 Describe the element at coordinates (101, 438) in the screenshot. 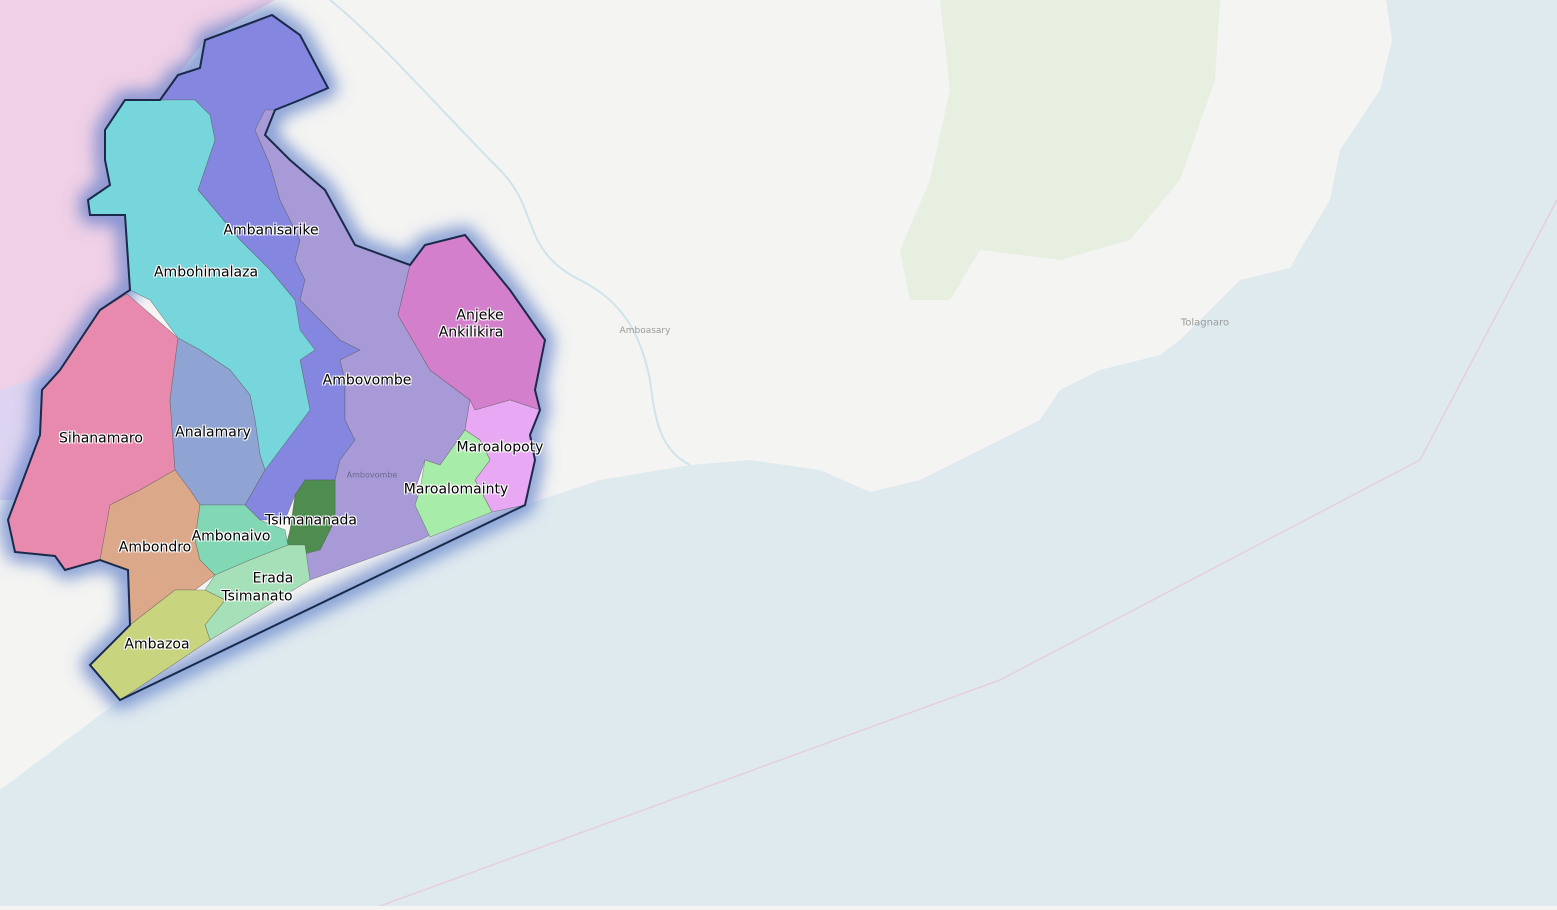

I see `label-sihanamaro: Sihanamaro` at that location.